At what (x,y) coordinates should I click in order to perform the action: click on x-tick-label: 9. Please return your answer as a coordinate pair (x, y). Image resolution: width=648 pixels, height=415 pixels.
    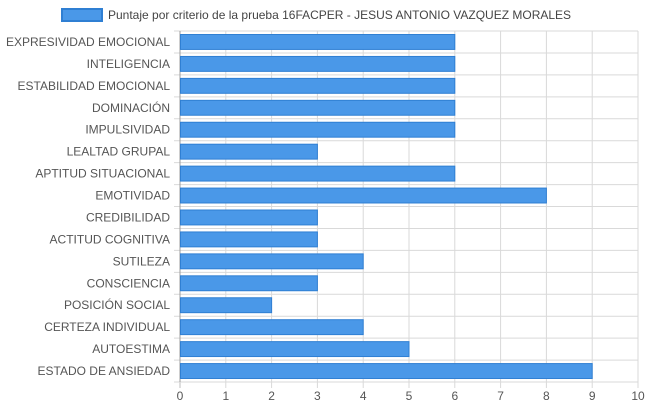
    Looking at the image, I should click on (592, 396).